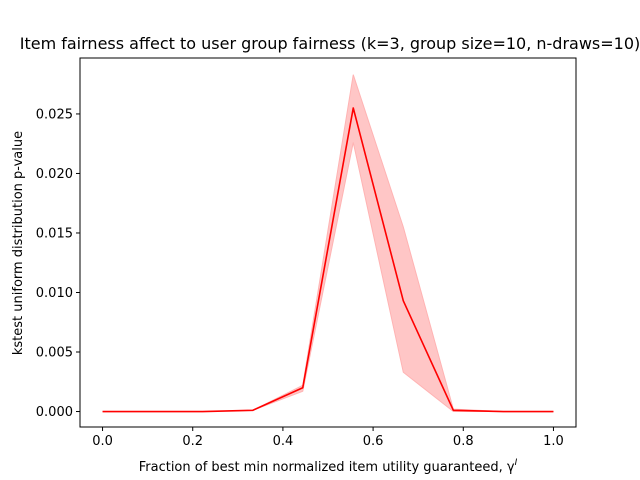 This screenshot has width=640, height=480. What do you see at coordinates (54, 412) in the screenshot?
I see `y-tick-label: 0.000` at bounding box center [54, 412].